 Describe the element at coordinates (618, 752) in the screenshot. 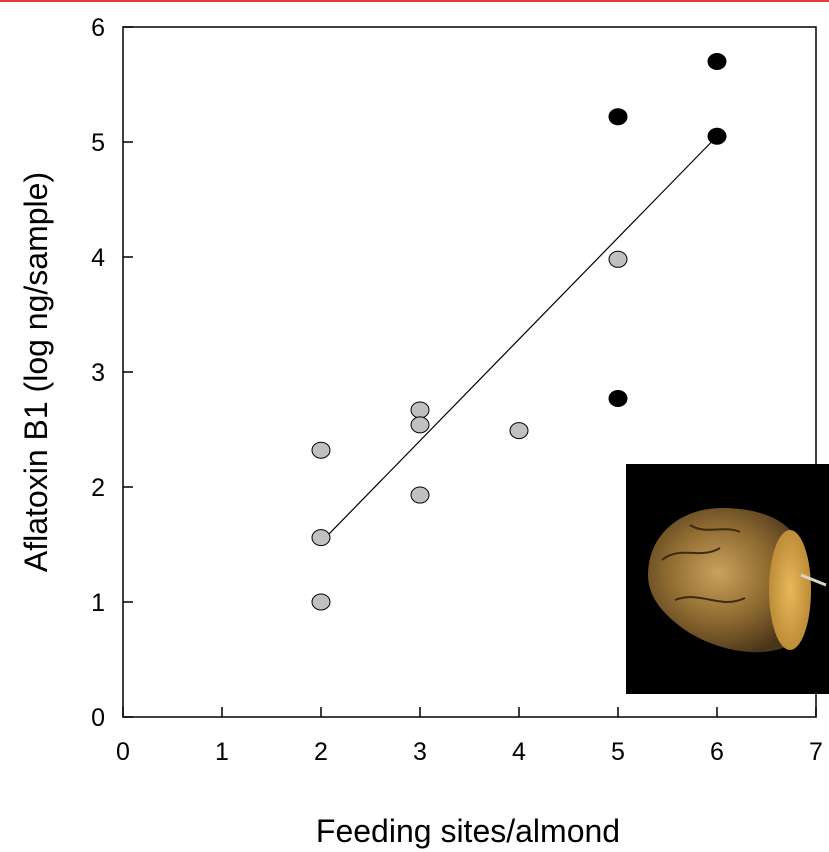

I see `x-tick-label: 5` at that location.